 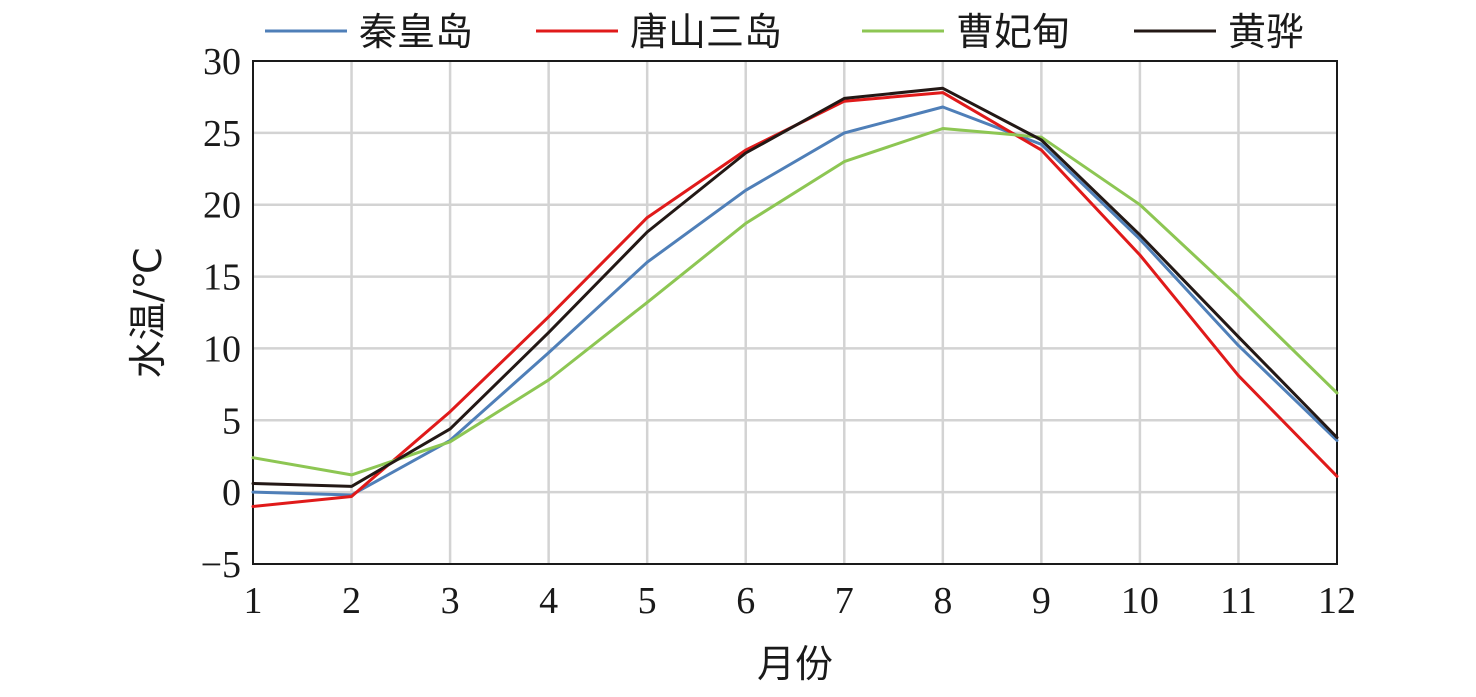 What do you see at coordinates (795, 664) in the screenshot?
I see `x-axis-title: 月份` at bounding box center [795, 664].